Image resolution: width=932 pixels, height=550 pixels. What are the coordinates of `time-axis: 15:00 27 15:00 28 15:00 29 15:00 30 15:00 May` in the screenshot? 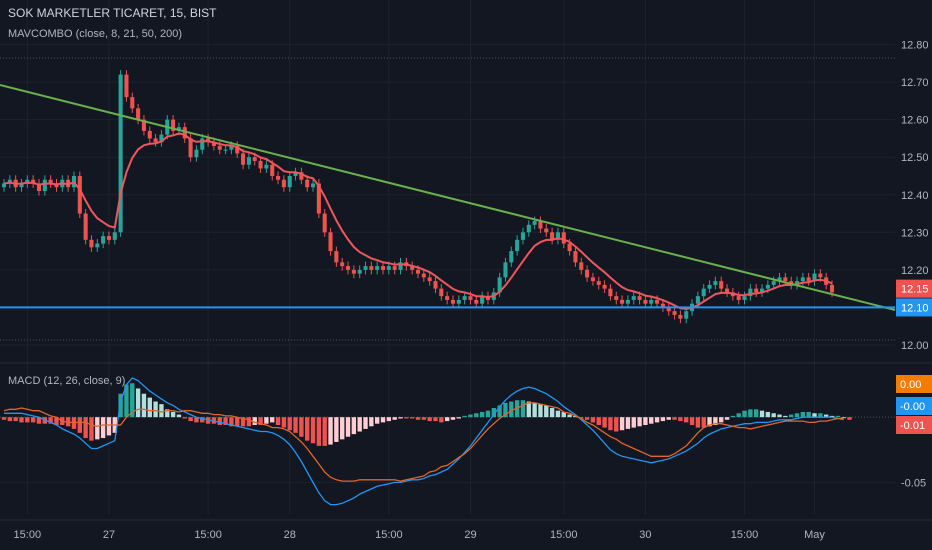 It's located at (466, 530).